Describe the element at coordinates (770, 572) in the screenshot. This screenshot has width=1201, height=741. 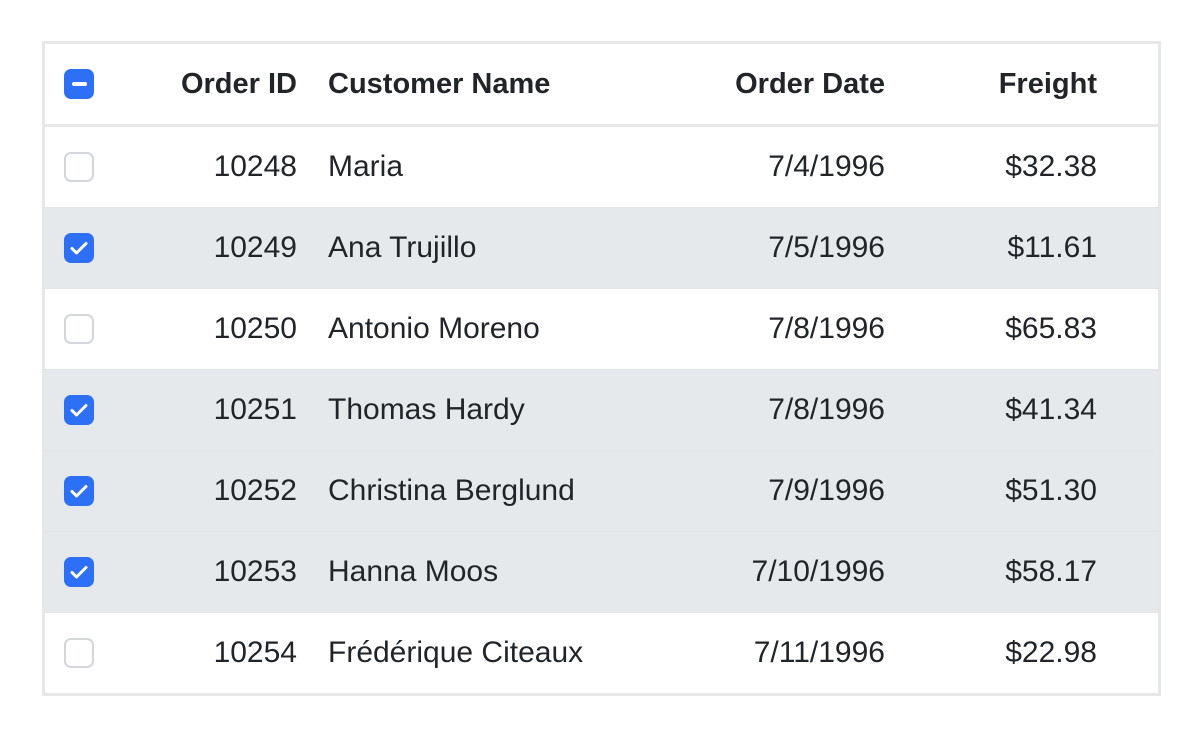
I see `order-date-cell: 7/10/1996` at that location.